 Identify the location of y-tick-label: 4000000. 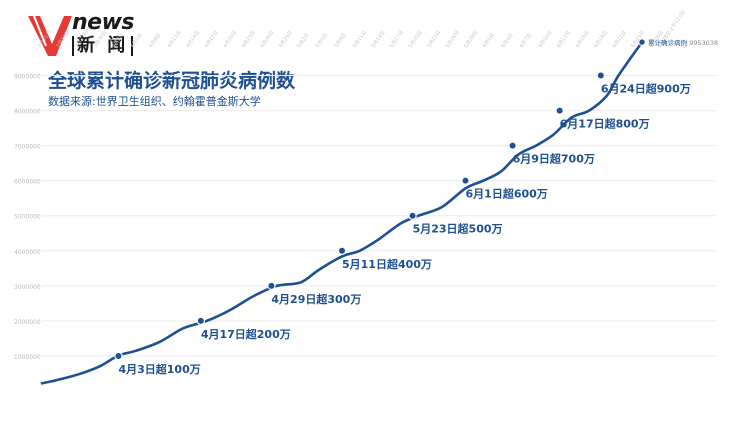
(27, 252).